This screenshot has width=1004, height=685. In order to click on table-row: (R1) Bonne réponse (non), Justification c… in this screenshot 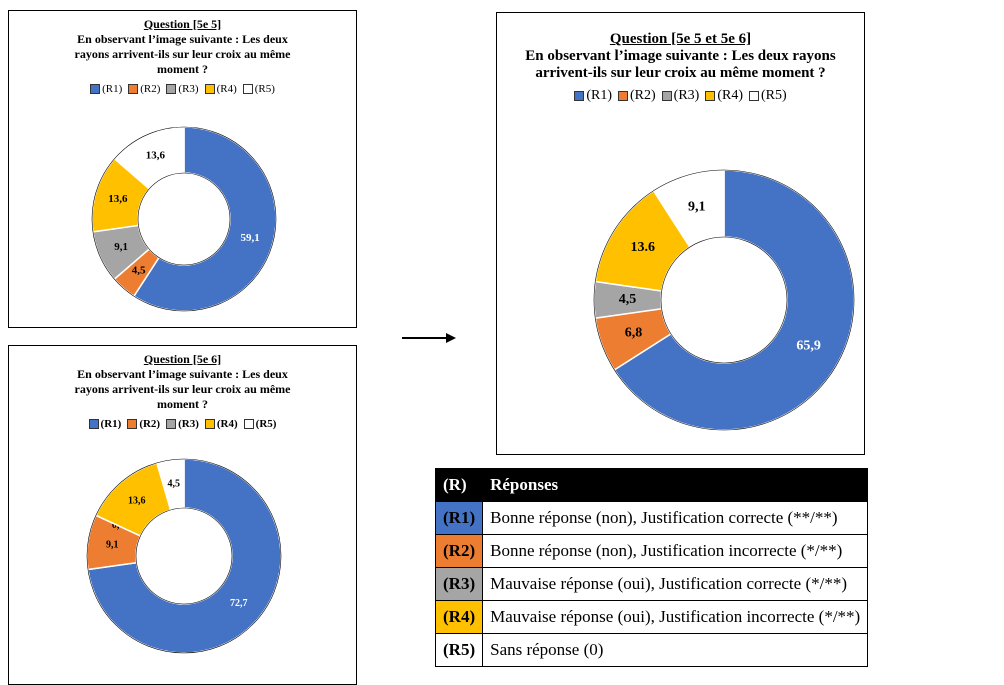, I will do `click(651, 518)`.